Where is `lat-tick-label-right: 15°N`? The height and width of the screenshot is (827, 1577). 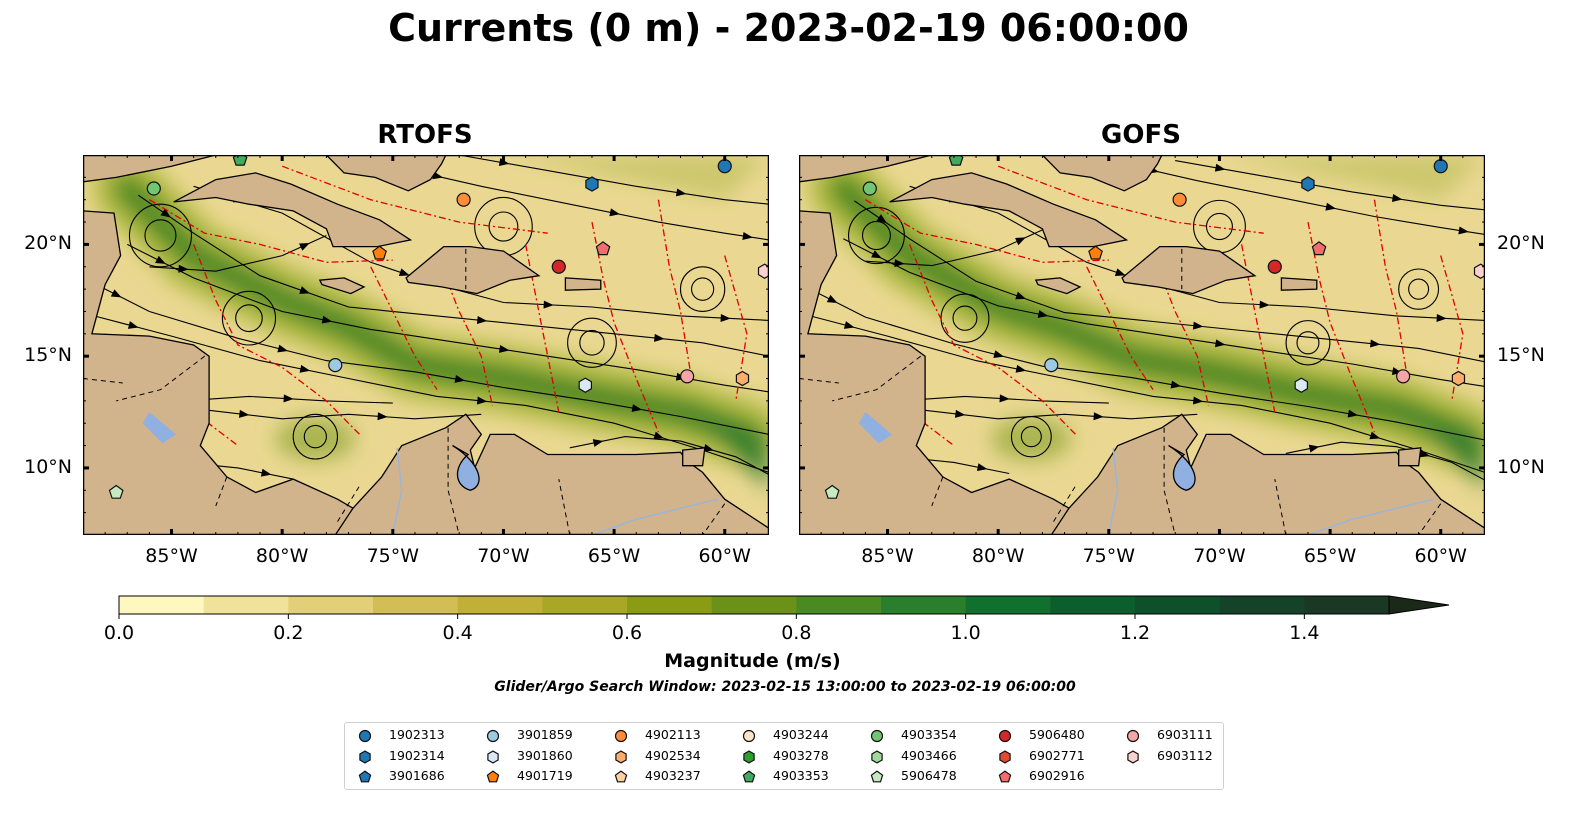
lat-tick-label-right: 15°N is located at coordinates (1521, 355).